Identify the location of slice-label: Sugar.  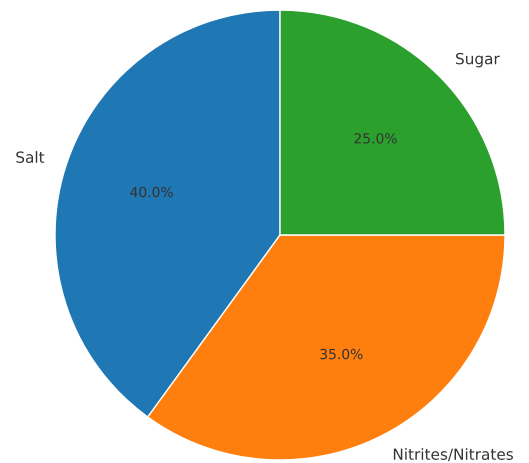
(478, 60).